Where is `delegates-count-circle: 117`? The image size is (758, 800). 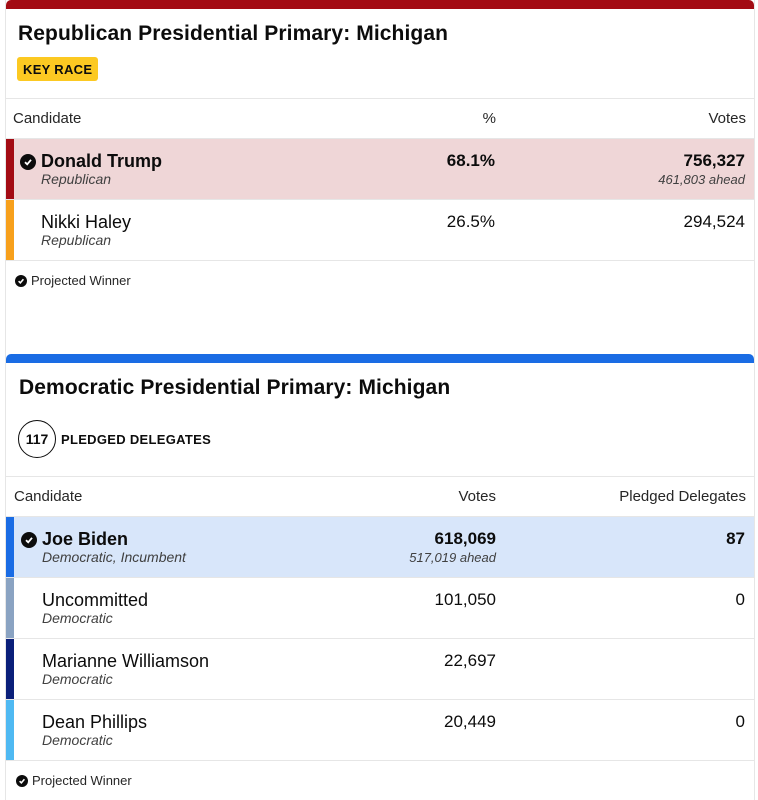 delegates-count-circle: 117 is located at coordinates (37, 439).